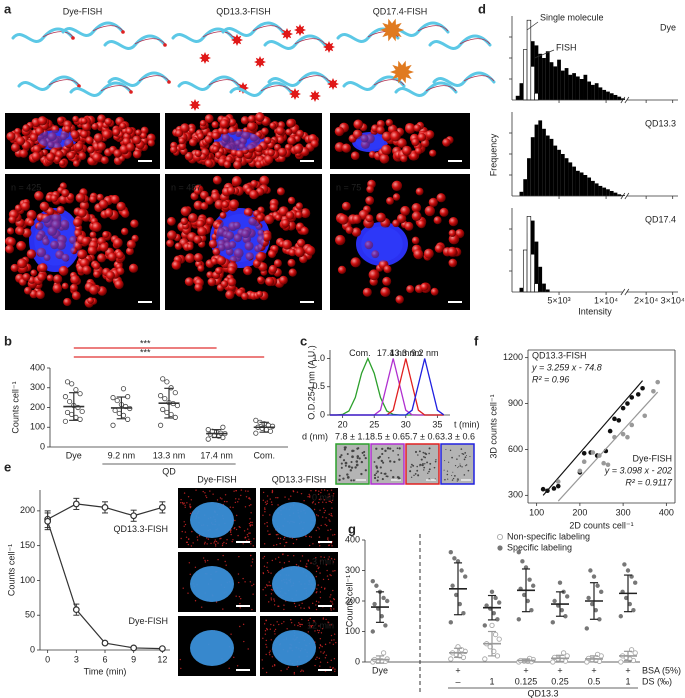 The height and width of the screenshot is (698, 685). Describe the element at coordinates (37, 387) in the screenshot. I see `y-tick-label: 300` at that location.